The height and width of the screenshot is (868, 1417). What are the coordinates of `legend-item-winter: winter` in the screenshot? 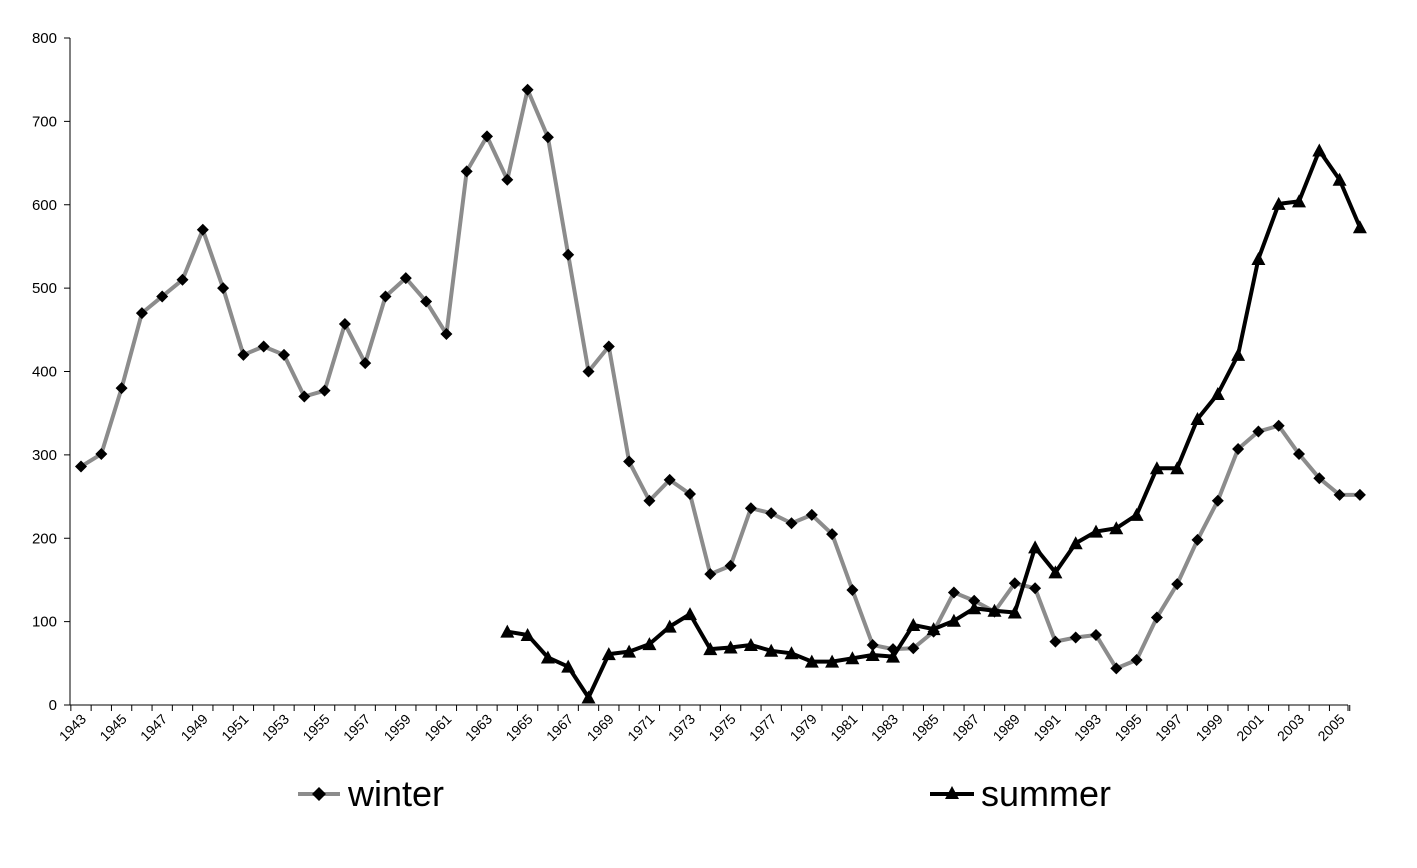 It's located at (371, 793).